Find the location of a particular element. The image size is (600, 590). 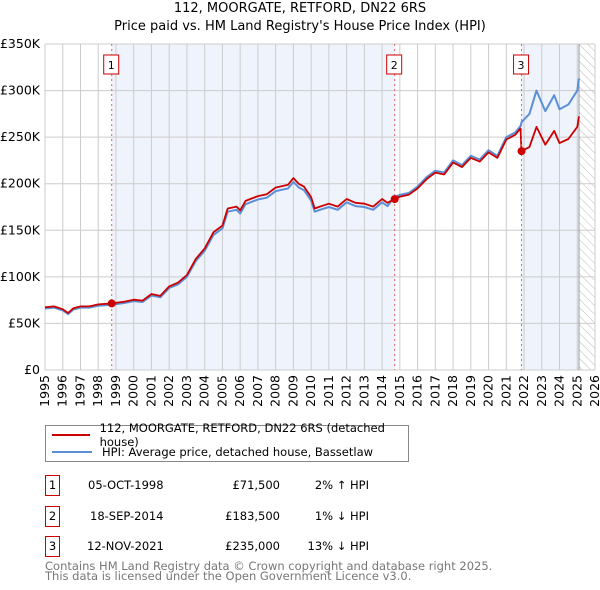

x-tick-label: 2026 is located at coordinates (593, 391).